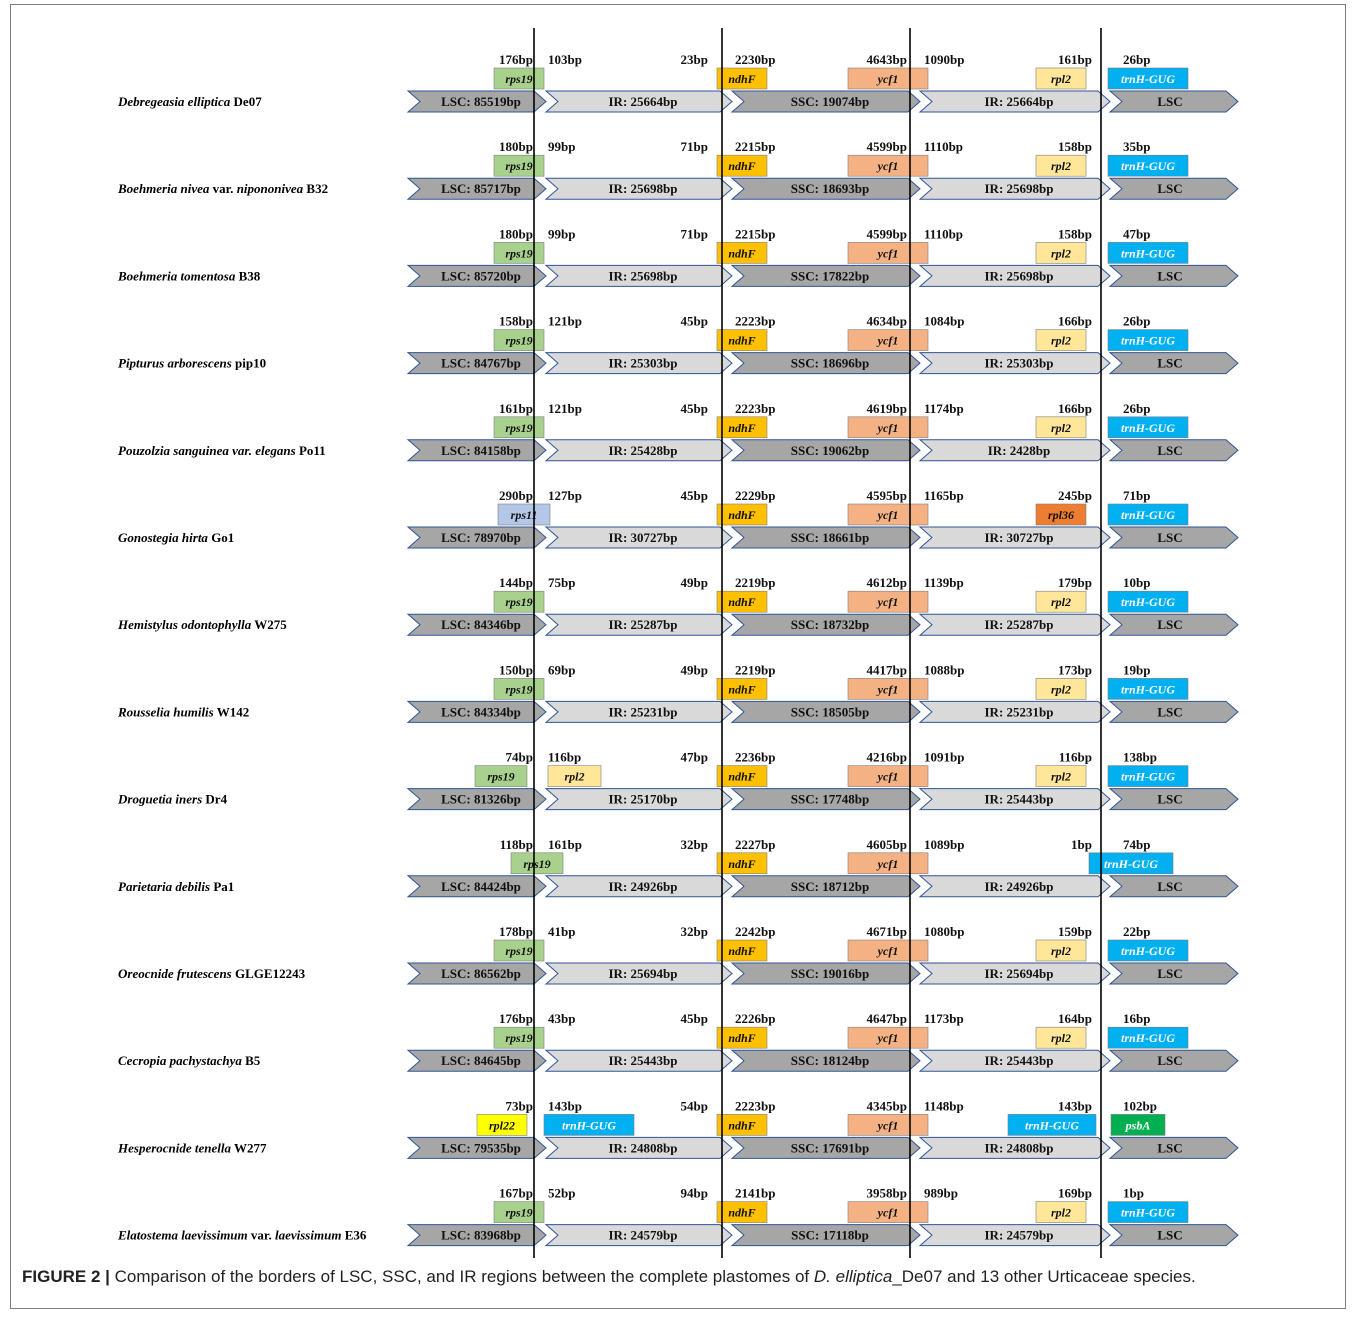  What do you see at coordinates (481, 1235) in the screenshot?
I see `lsc-region-left-label: LSC: 83968bp` at bounding box center [481, 1235].